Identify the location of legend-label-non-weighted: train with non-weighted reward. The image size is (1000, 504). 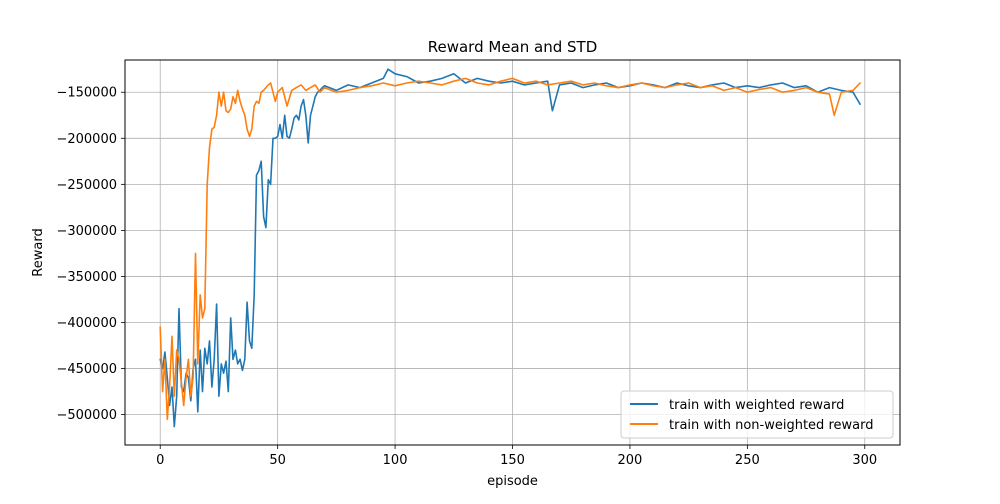
(771, 425).